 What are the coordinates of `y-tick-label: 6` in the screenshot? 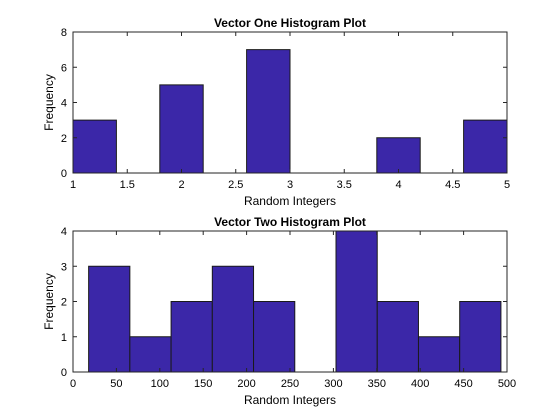 It's located at (64, 68).